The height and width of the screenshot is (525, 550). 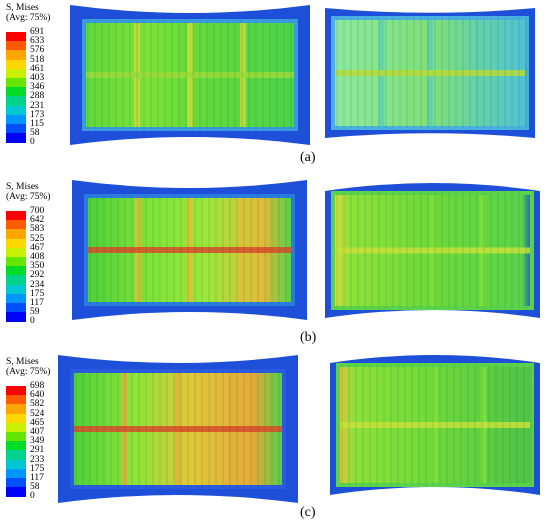 What do you see at coordinates (37, 229) in the screenshot?
I see `legend-tick-label: 583` at bounding box center [37, 229].